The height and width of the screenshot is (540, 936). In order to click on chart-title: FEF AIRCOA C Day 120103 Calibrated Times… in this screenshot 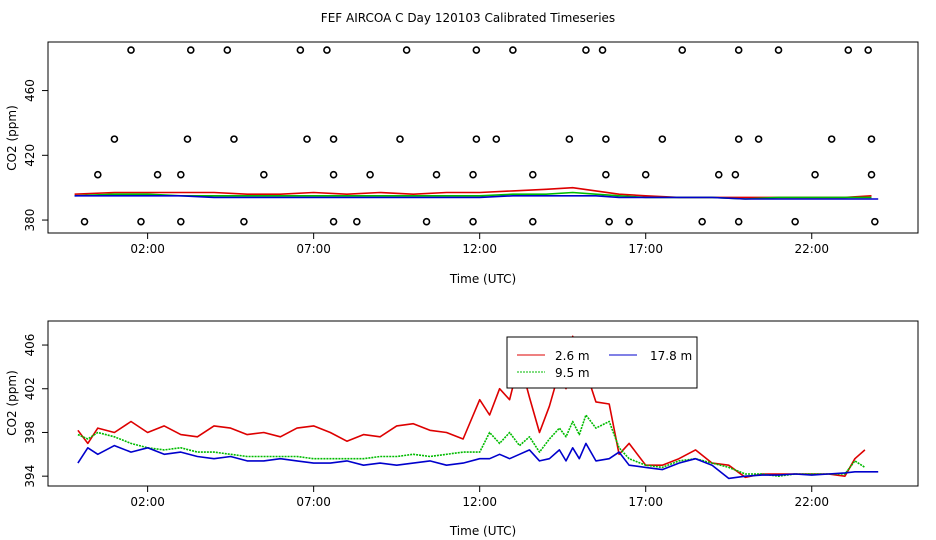, I will do `click(468, 18)`.